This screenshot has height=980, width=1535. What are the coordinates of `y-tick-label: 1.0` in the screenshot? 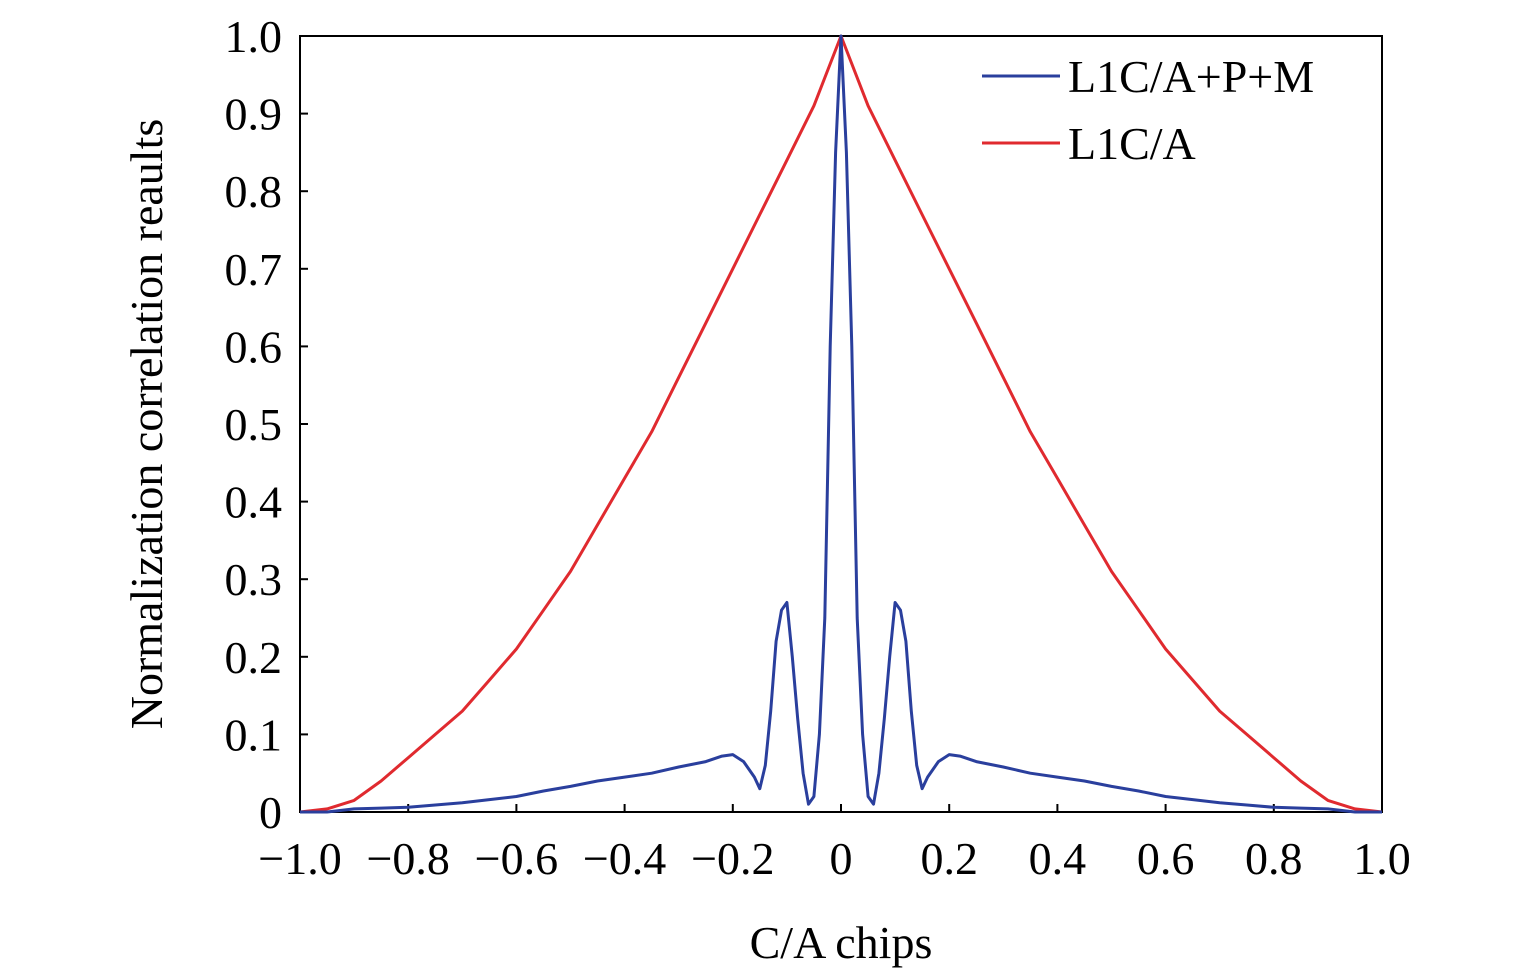 It's located at (254, 36).